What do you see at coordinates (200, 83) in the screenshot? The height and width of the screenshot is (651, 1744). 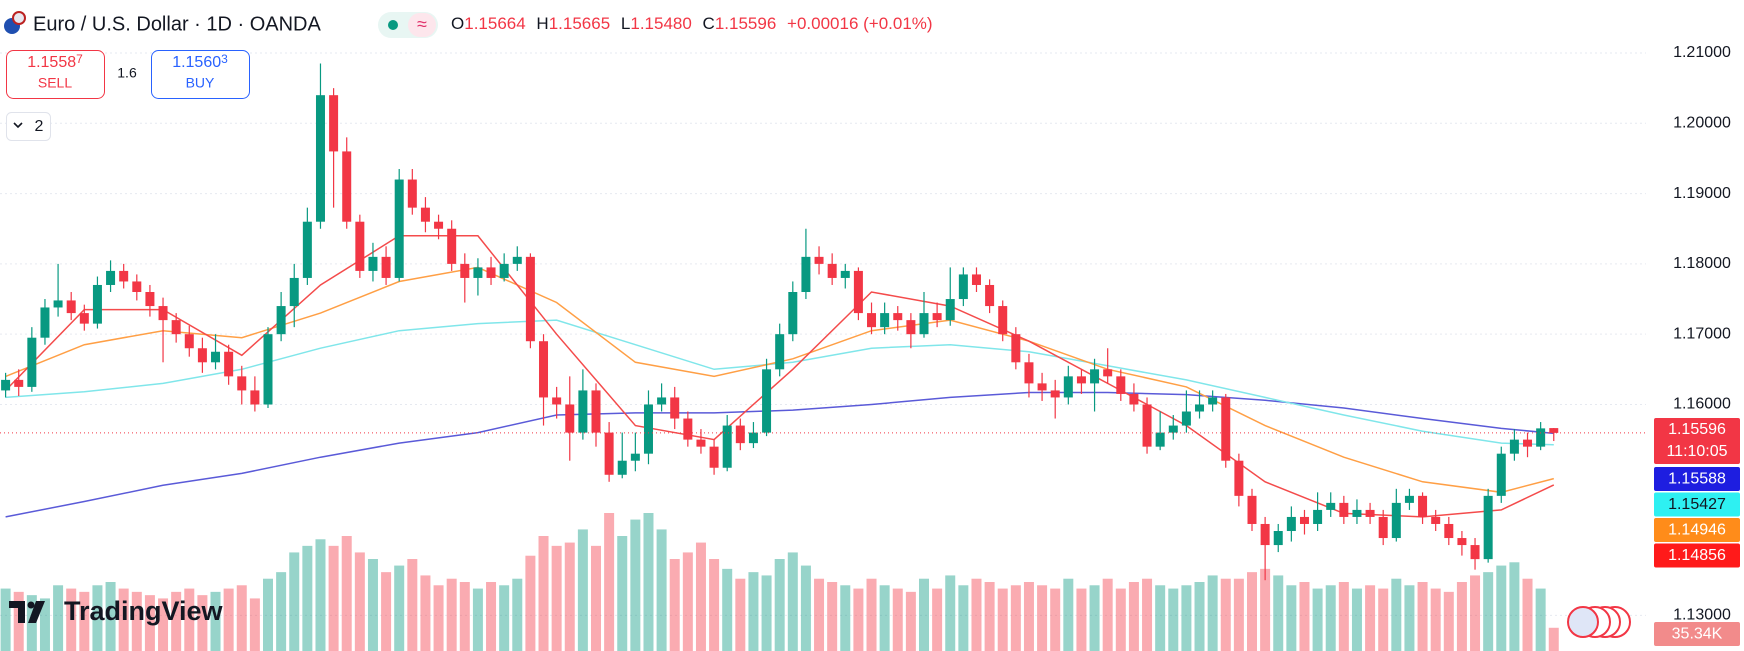 I see `buy-label: BUY` at bounding box center [200, 83].